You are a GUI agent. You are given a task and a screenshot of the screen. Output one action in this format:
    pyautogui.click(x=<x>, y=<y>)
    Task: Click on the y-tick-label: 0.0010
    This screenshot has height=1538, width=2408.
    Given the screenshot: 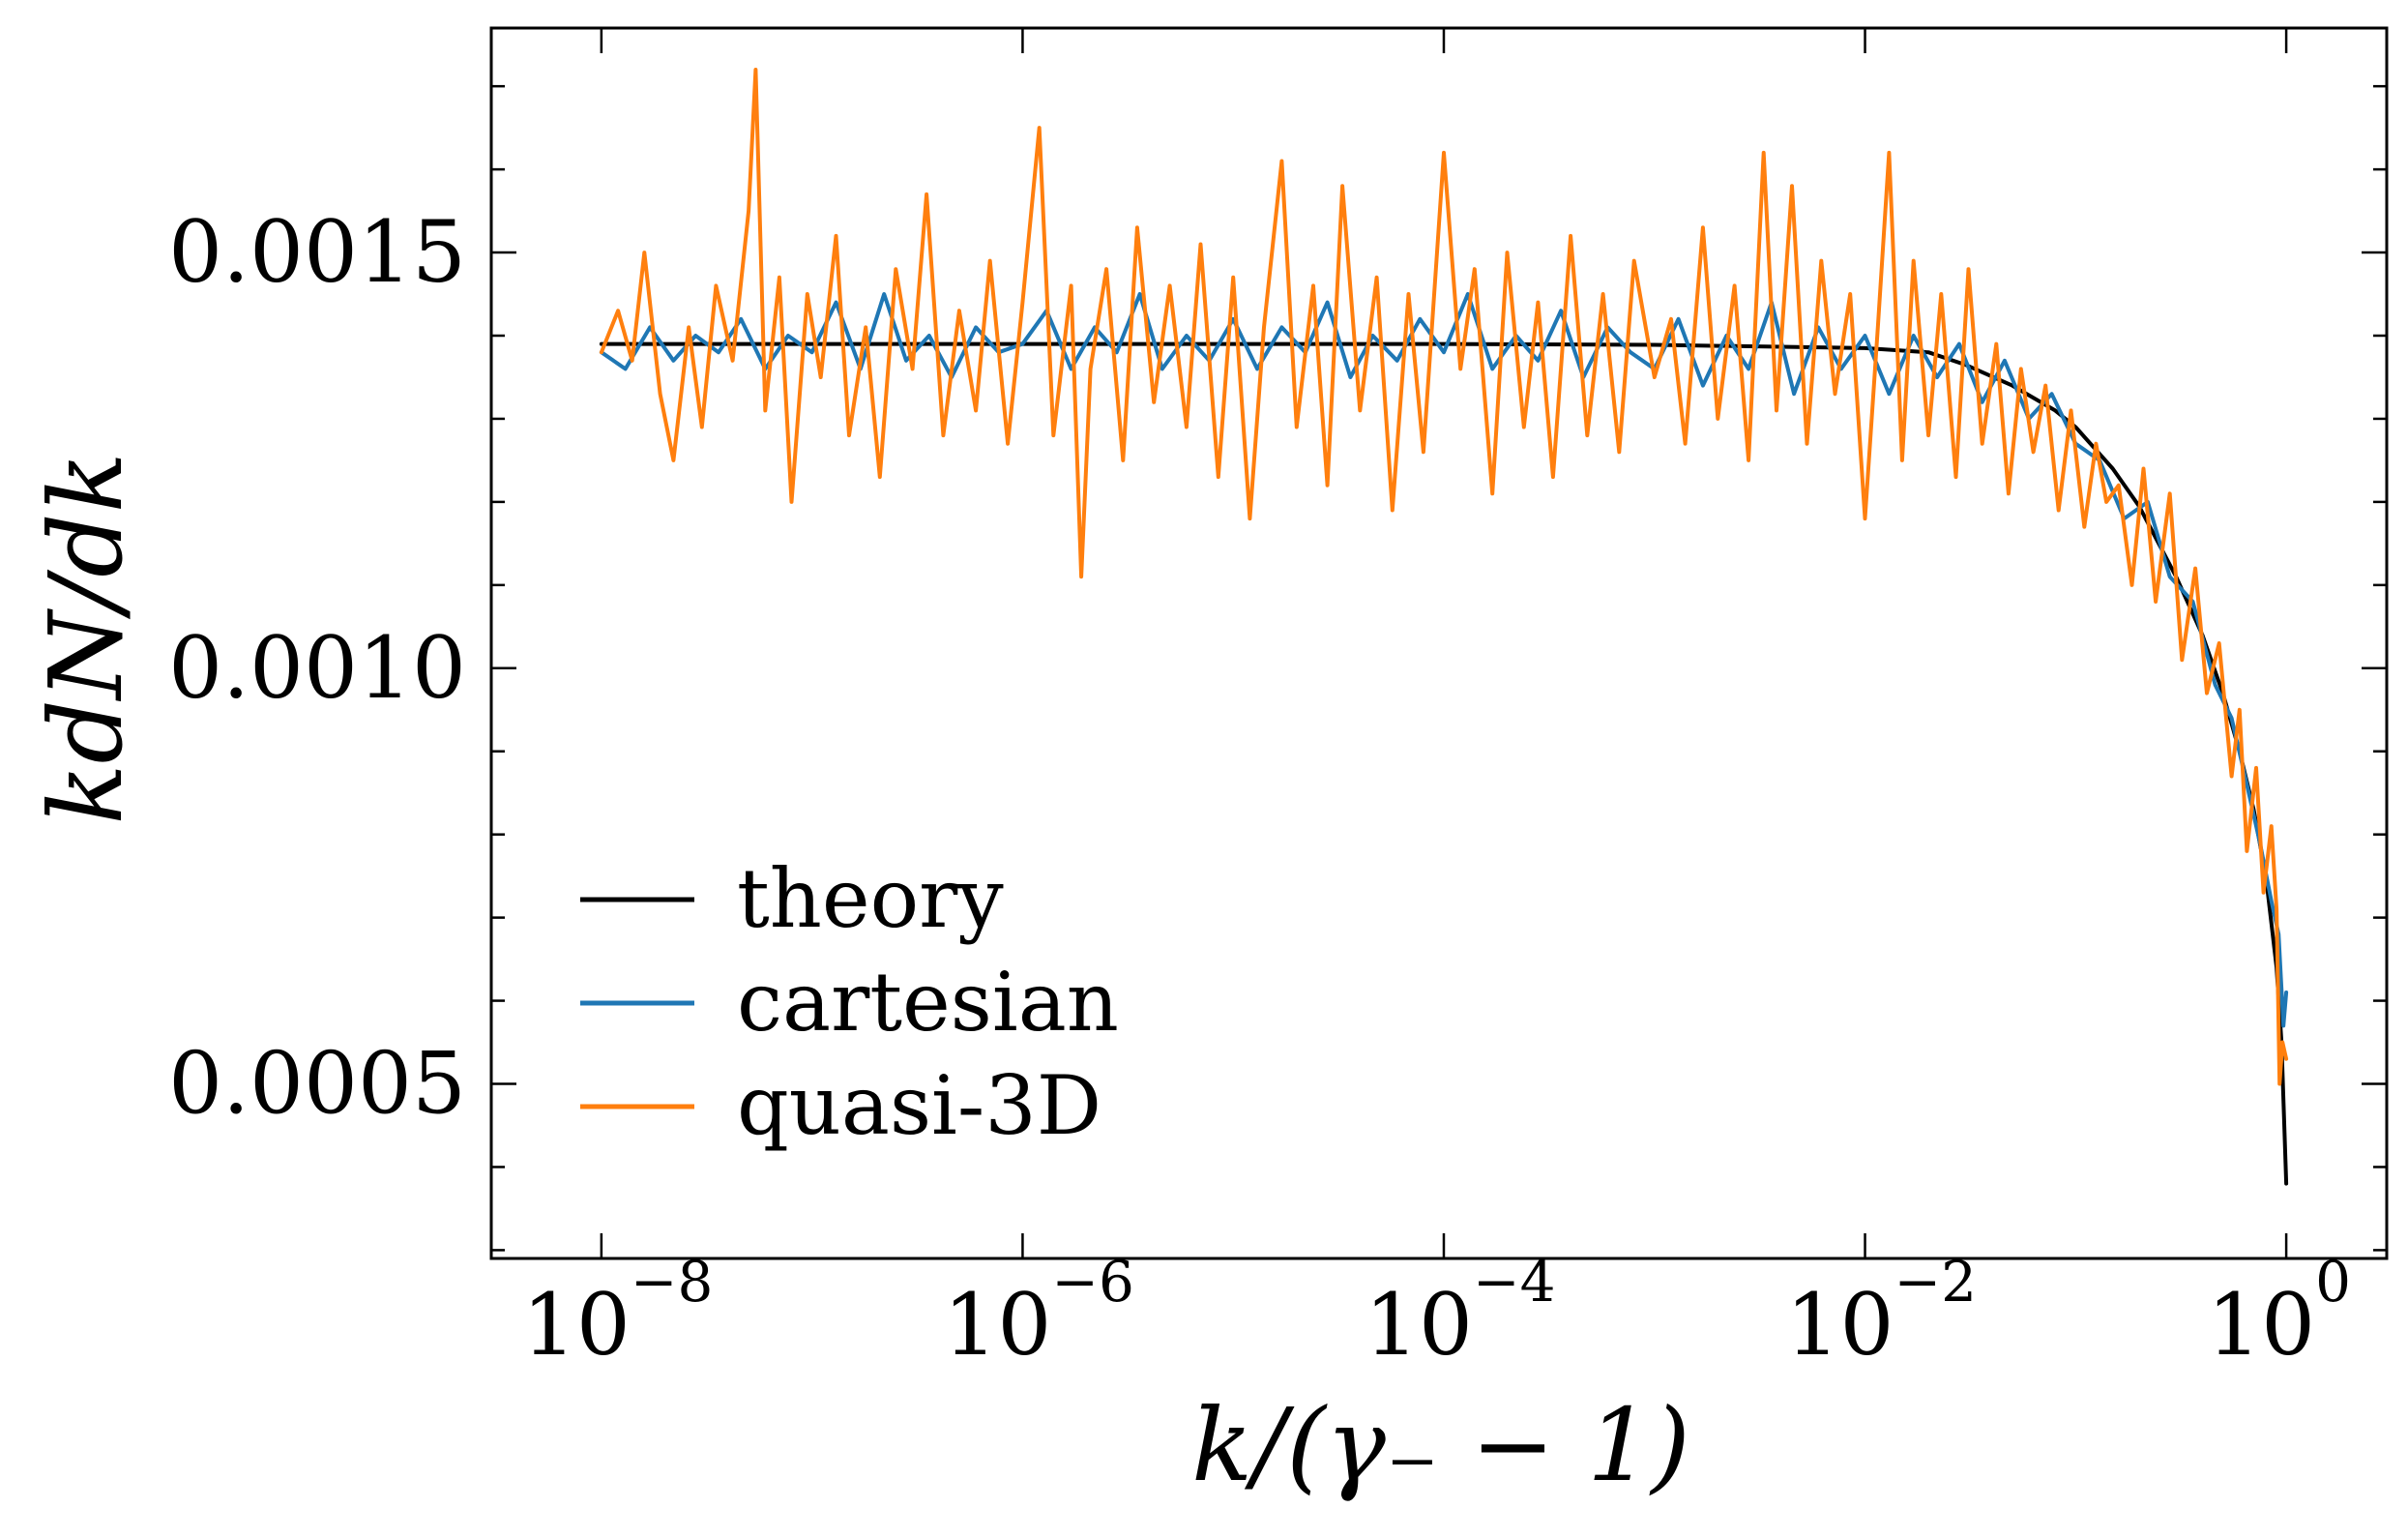 What is the action you would take?
    pyautogui.click(x=317, y=668)
    